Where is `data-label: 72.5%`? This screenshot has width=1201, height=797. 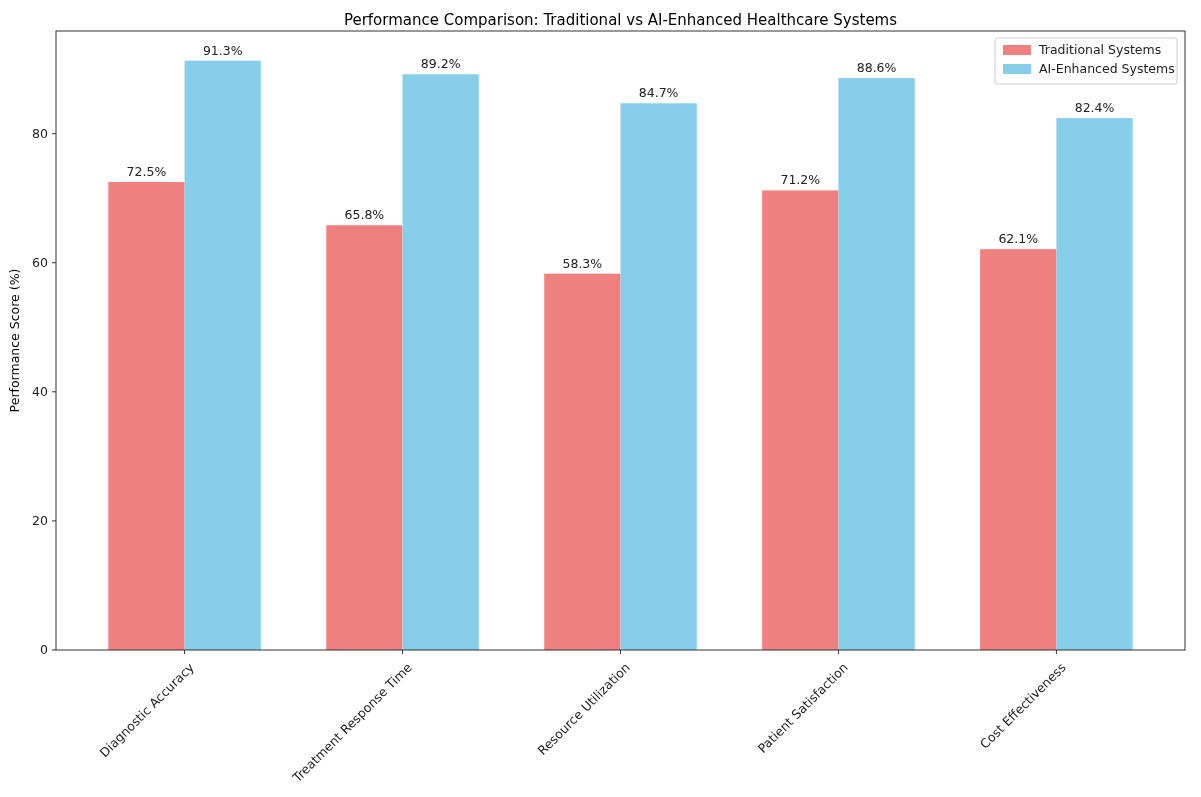
data-label: 72.5% is located at coordinates (146, 172).